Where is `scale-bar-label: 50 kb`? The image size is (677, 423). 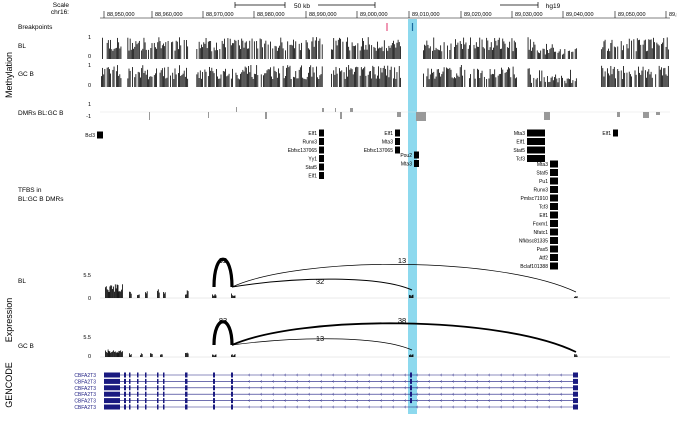
scale-bar-label: 50 kb is located at coordinates (302, 6).